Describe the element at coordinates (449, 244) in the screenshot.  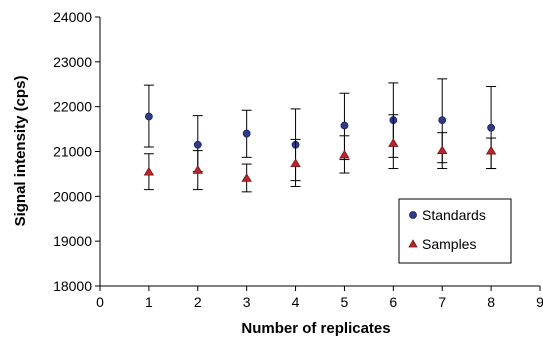
I see `legend-label-samples: Samples` at that location.